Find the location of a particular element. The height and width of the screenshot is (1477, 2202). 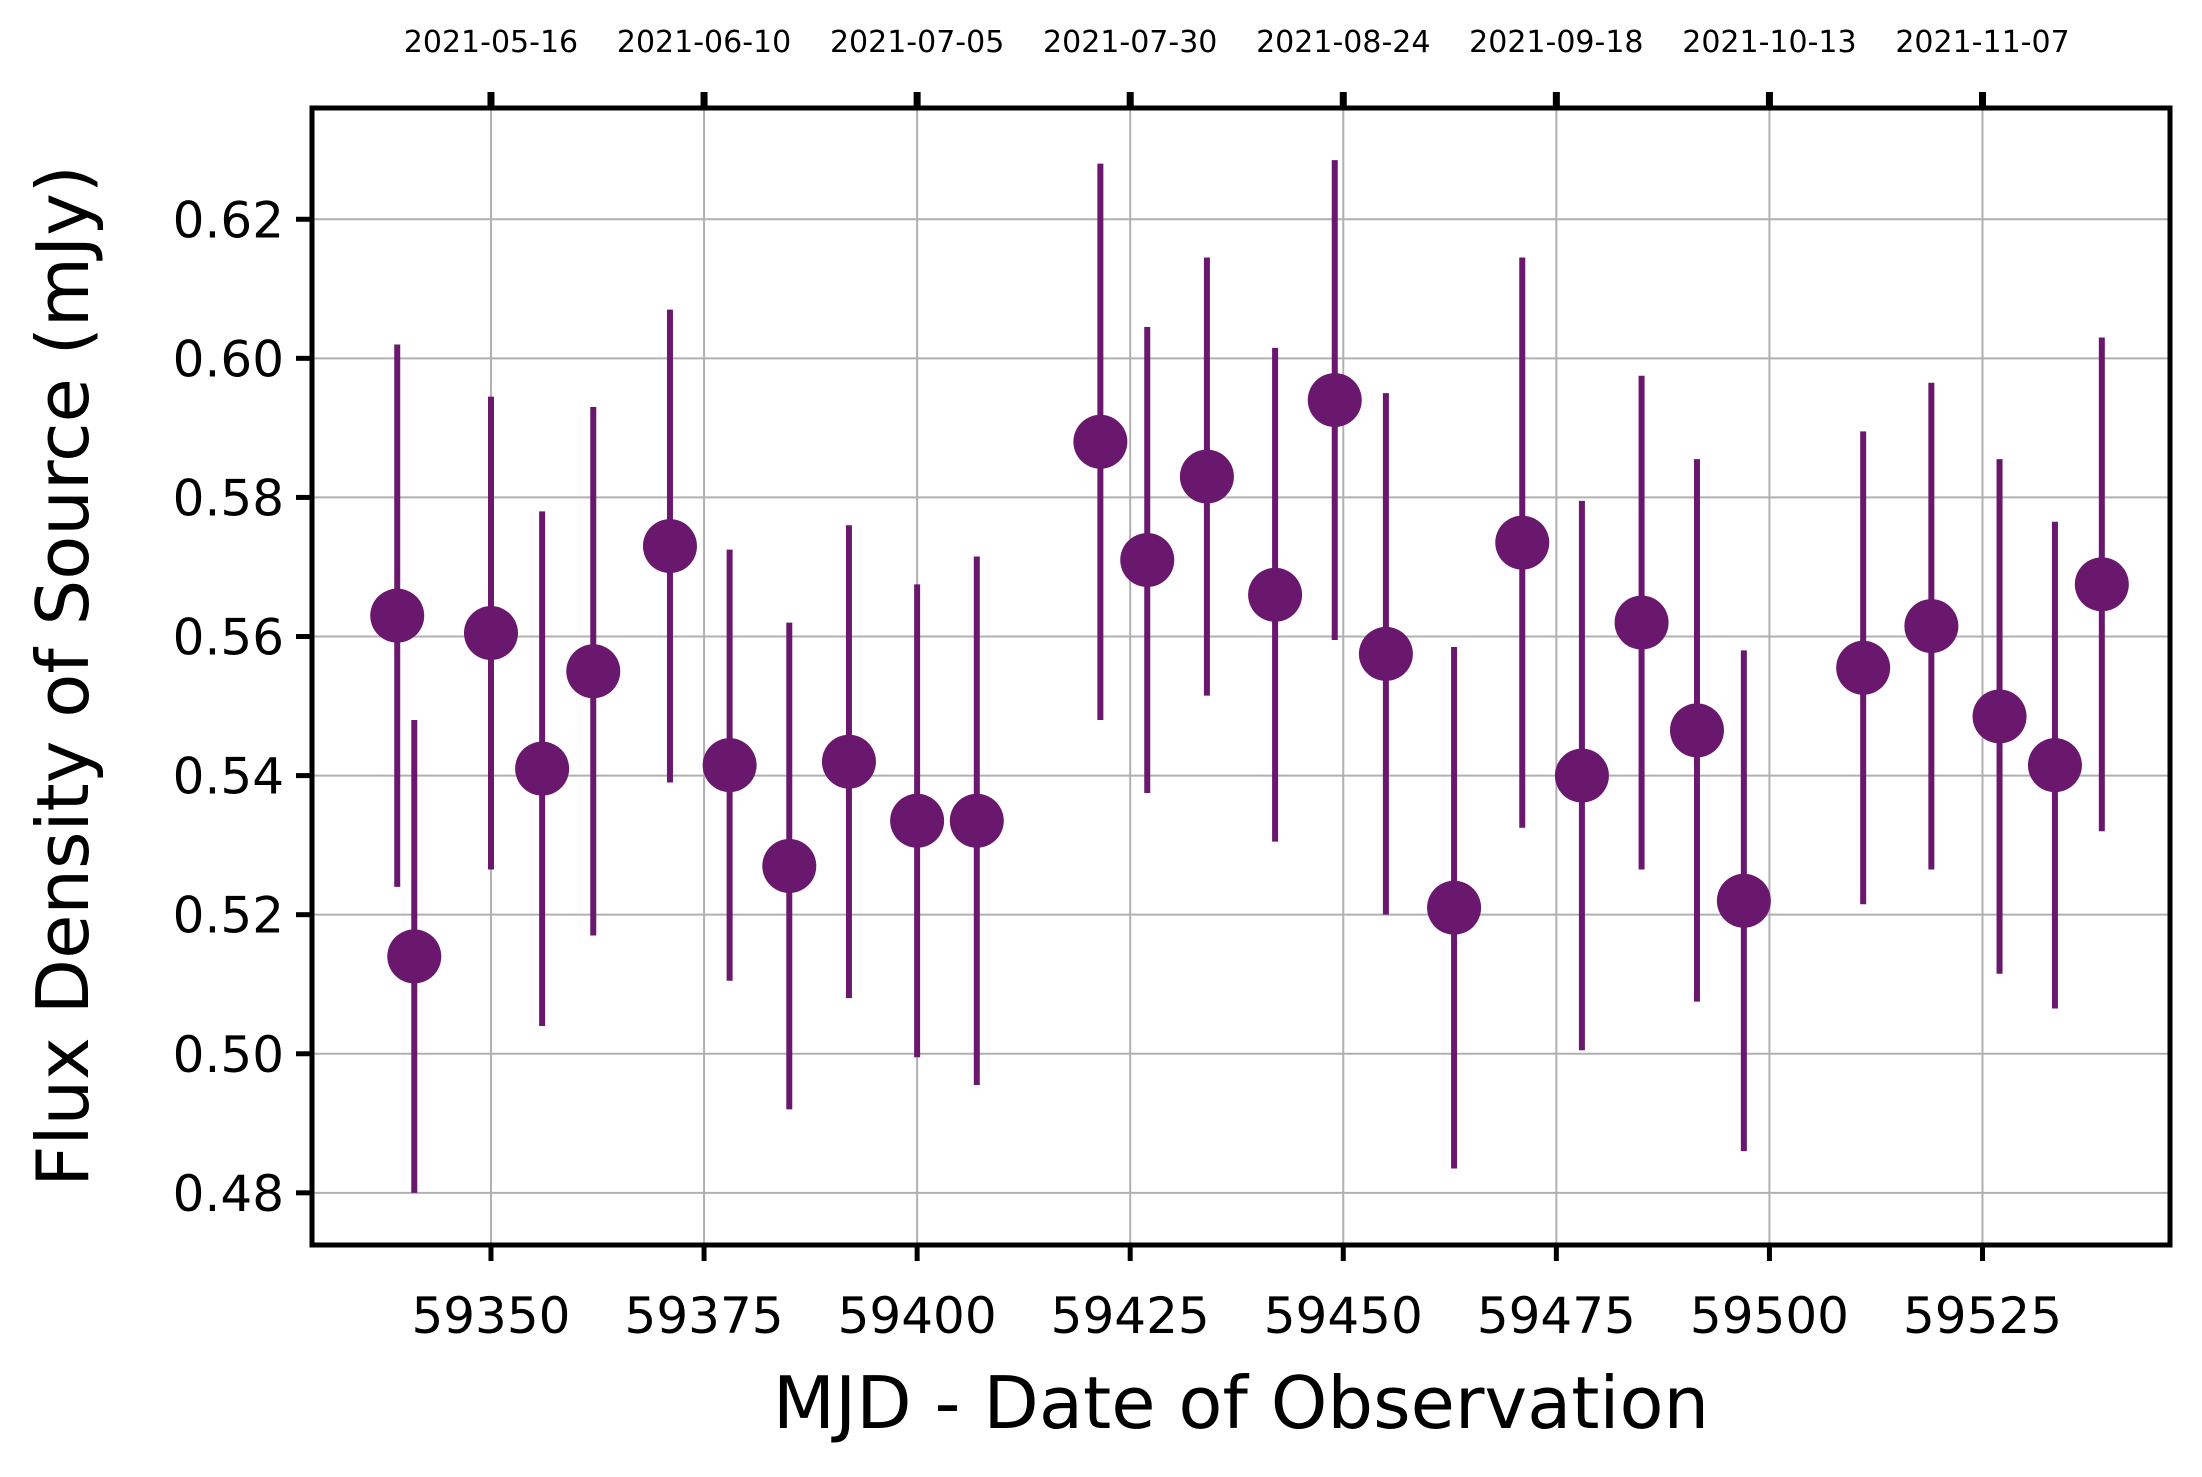

top-date-label: 2021-10-13 is located at coordinates (1769, 42).